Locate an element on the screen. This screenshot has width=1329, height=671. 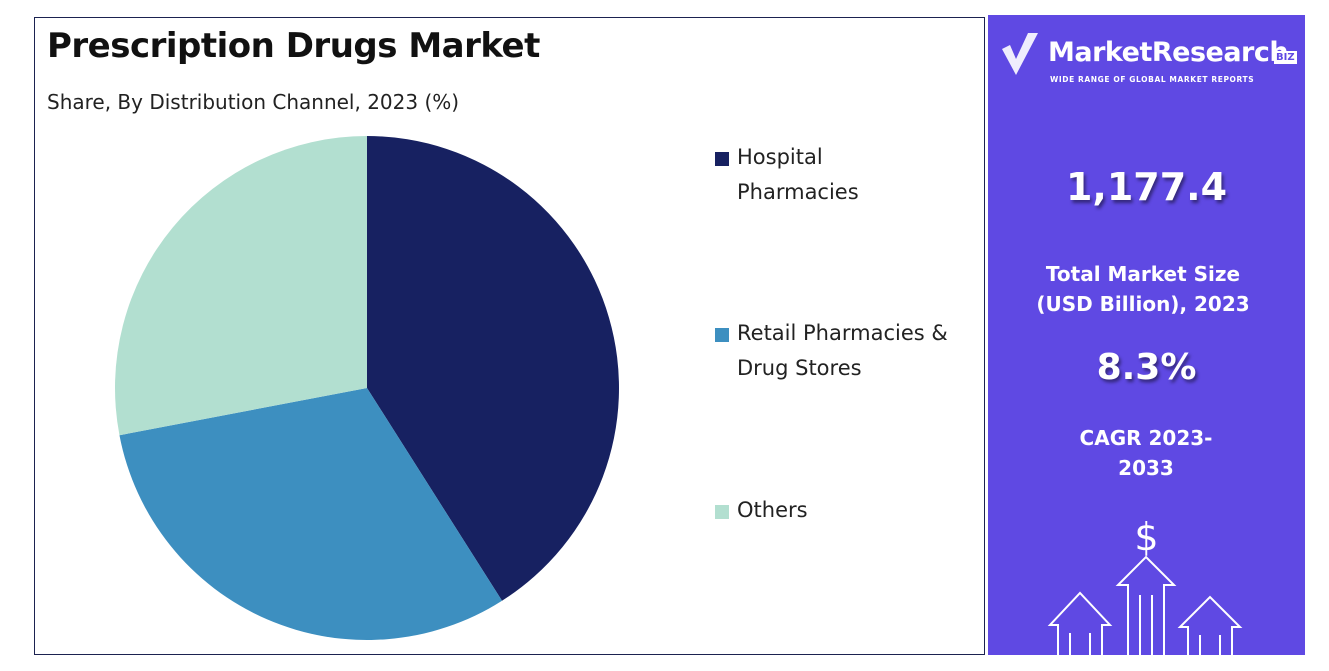
dollar-icon: $ is located at coordinates (1146, 537).